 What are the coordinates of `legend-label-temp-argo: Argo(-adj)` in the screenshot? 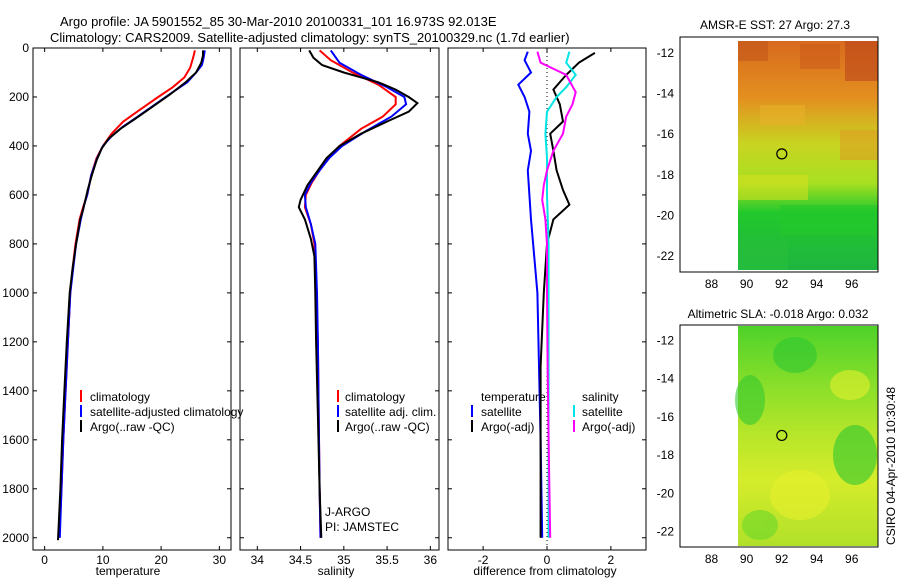 It's located at (507, 427).